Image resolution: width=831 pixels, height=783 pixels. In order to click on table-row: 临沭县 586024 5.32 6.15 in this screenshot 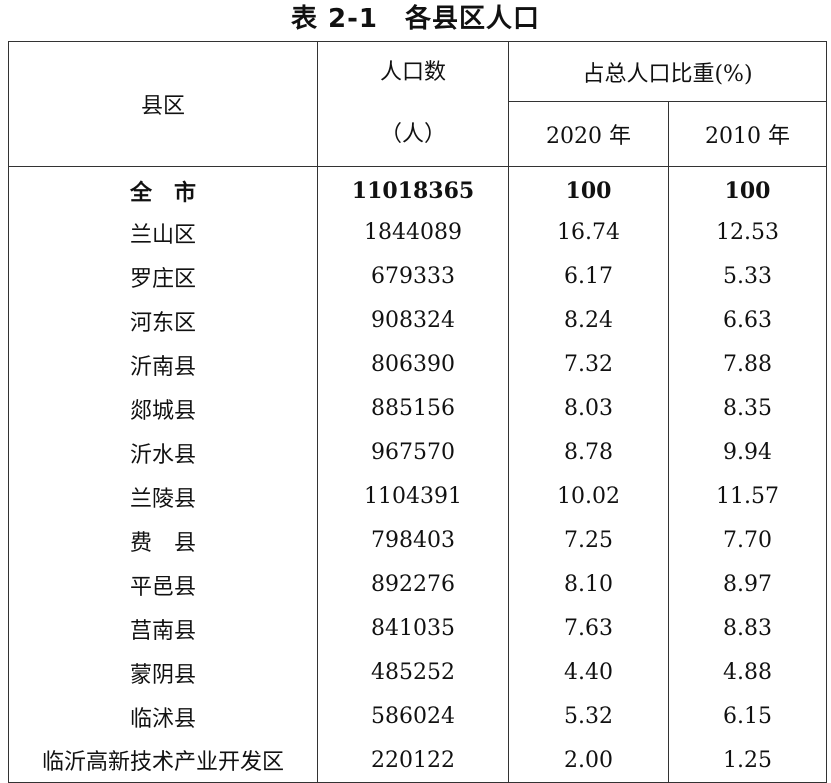, I will do `click(418, 716)`.